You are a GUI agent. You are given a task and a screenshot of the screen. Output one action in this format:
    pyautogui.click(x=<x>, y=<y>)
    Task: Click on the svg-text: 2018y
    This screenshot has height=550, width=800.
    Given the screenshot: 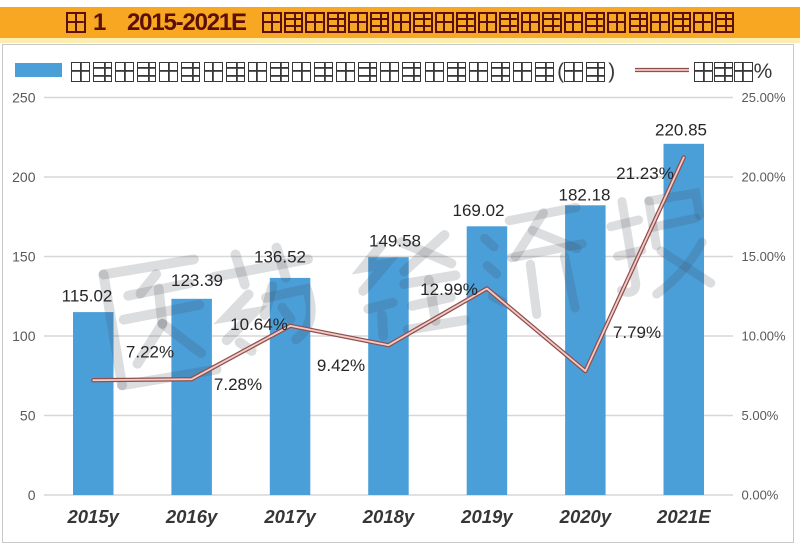 What is the action you would take?
    pyautogui.click(x=389, y=516)
    